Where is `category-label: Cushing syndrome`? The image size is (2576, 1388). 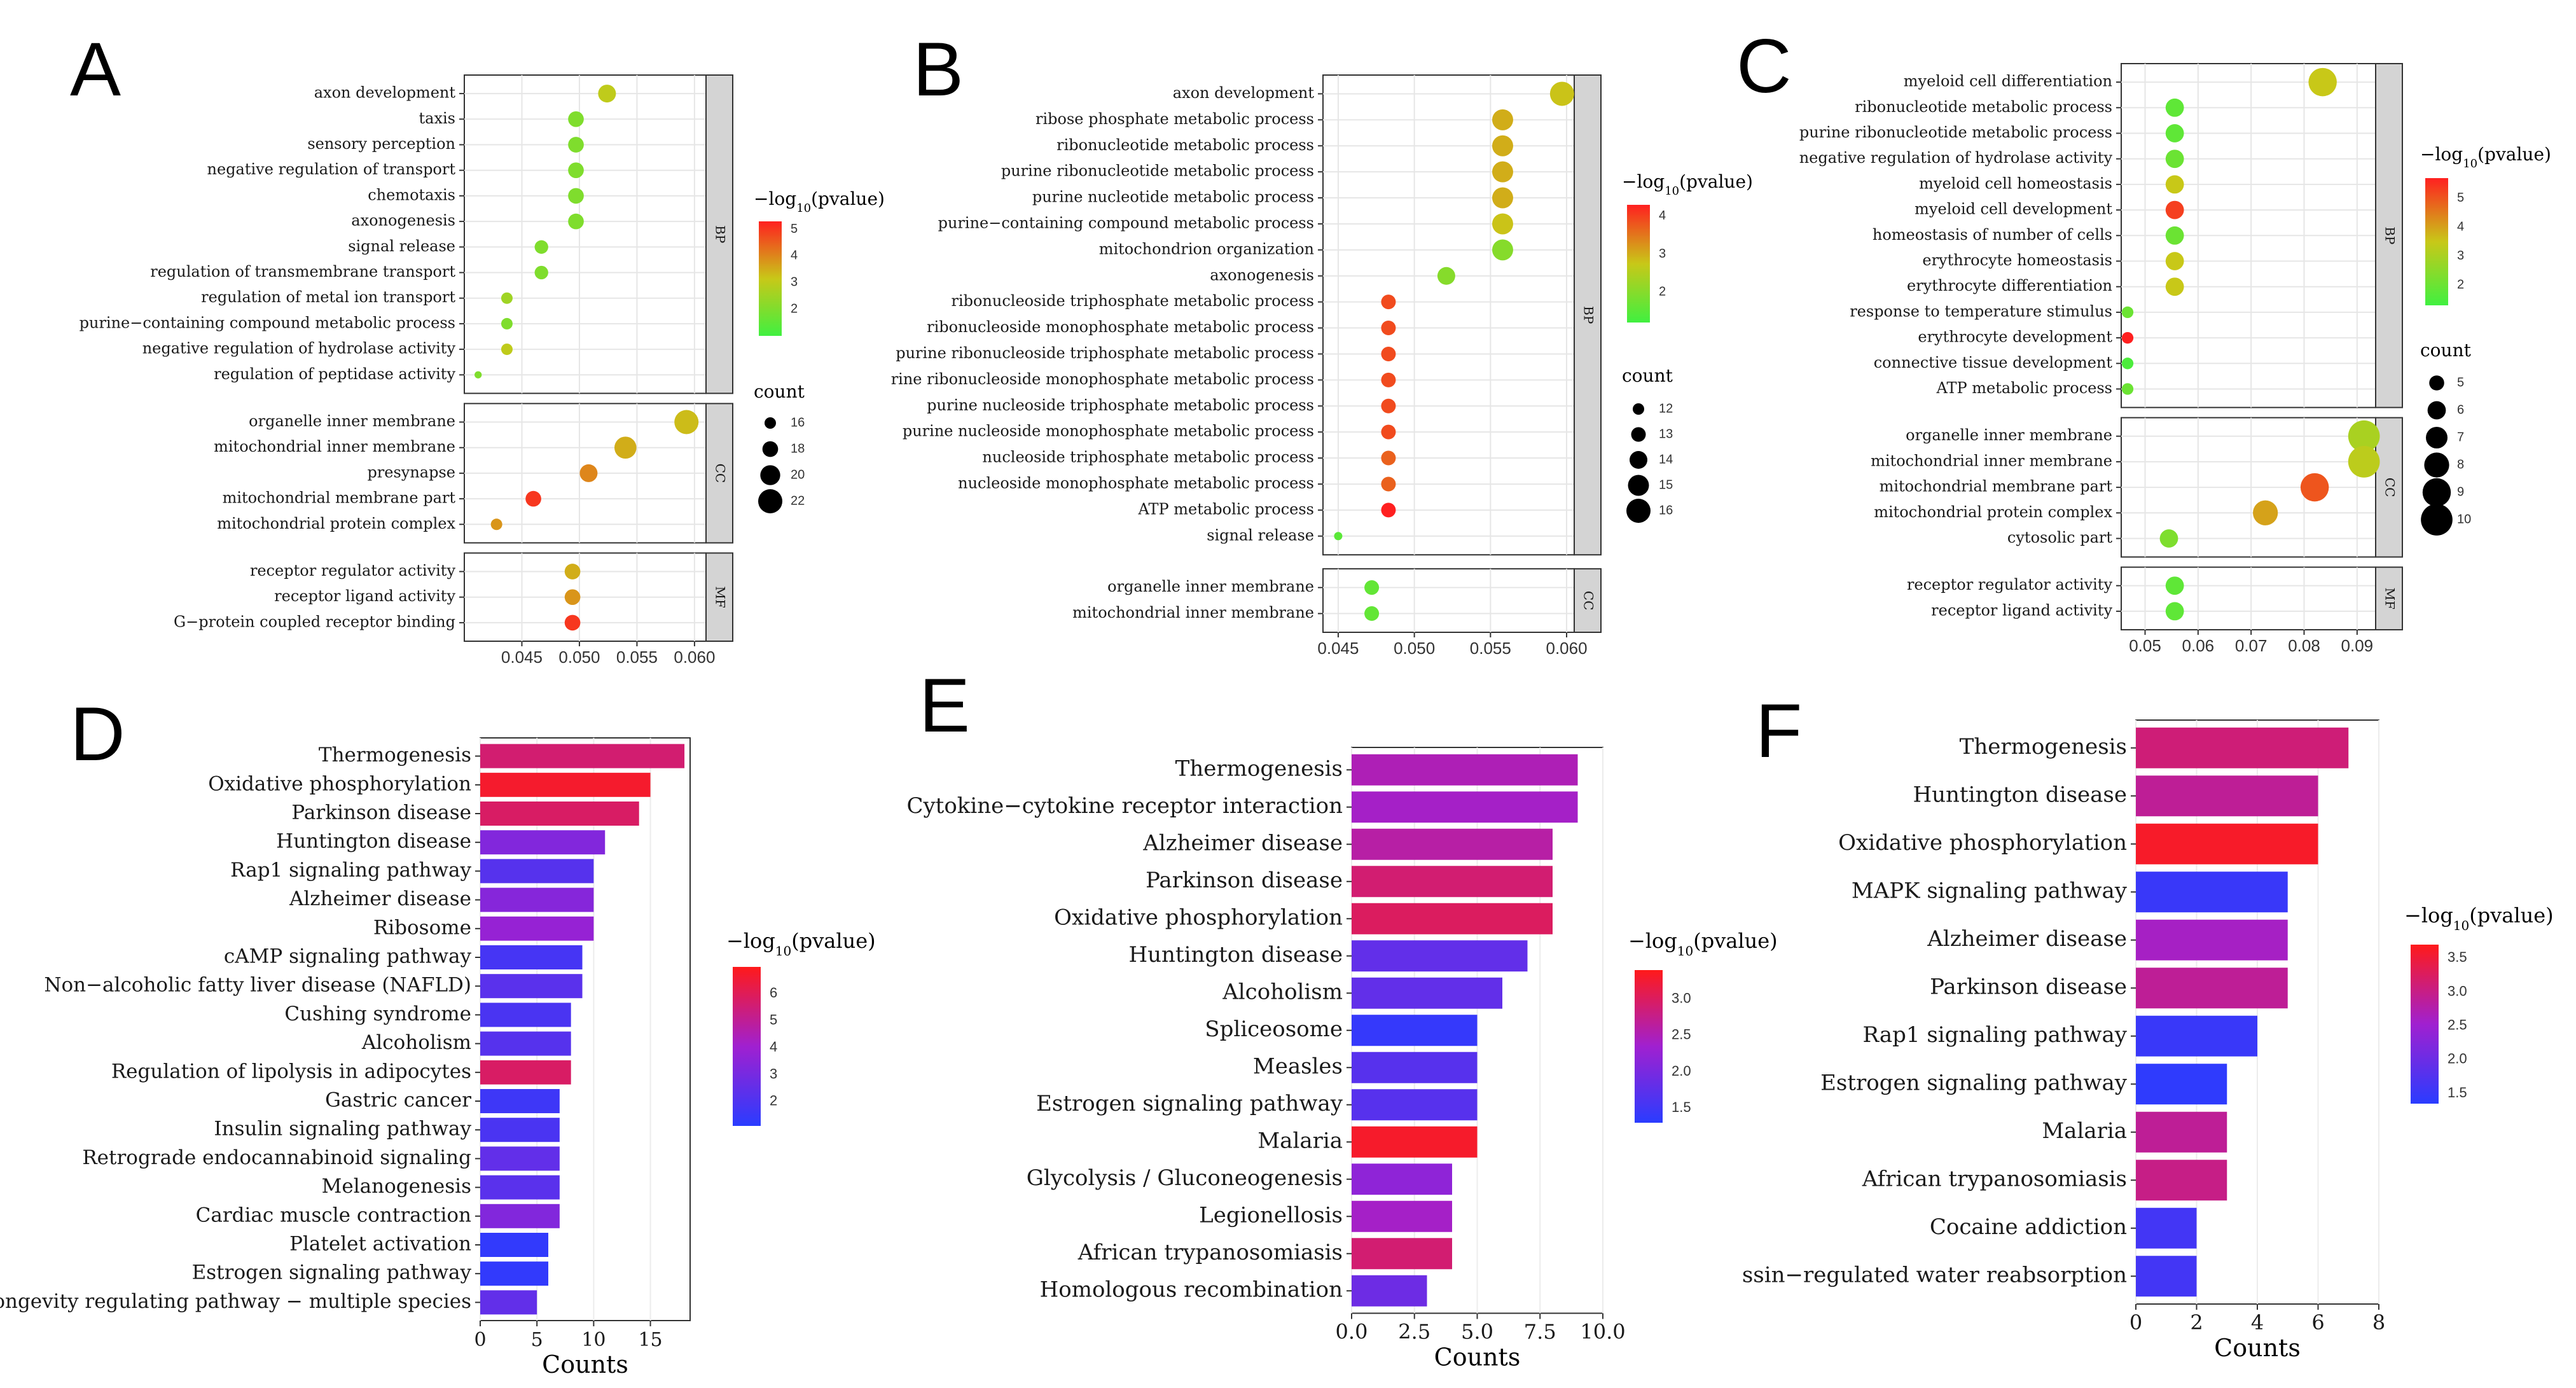 category-label: Cushing syndrome is located at coordinates (377, 1014).